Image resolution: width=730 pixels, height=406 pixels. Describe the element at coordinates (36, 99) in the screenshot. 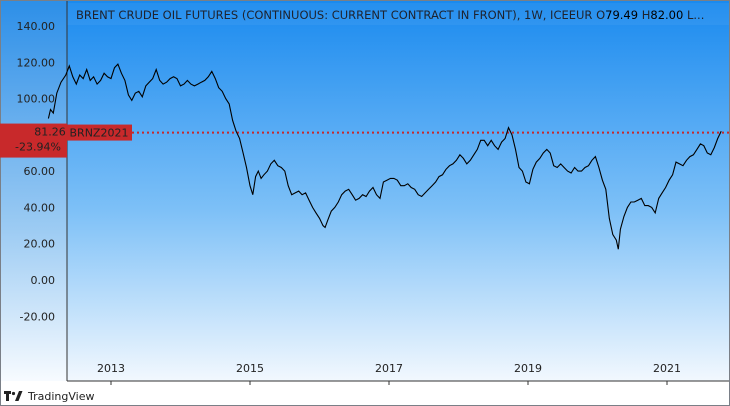

I see `y-tick-label: 100.00` at that location.